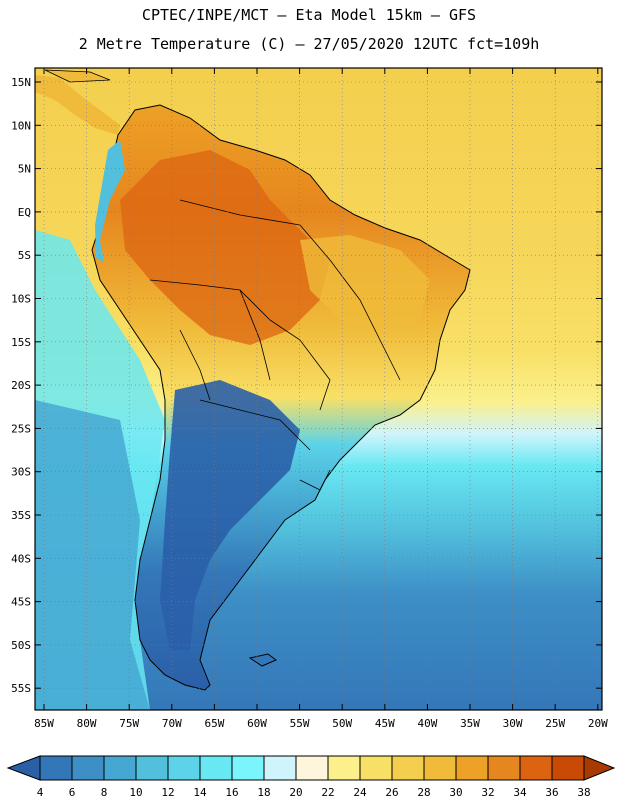 The image size is (618, 800). What do you see at coordinates (72, 792) in the screenshot?
I see `colorbar-label: 6` at bounding box center [72, 792].